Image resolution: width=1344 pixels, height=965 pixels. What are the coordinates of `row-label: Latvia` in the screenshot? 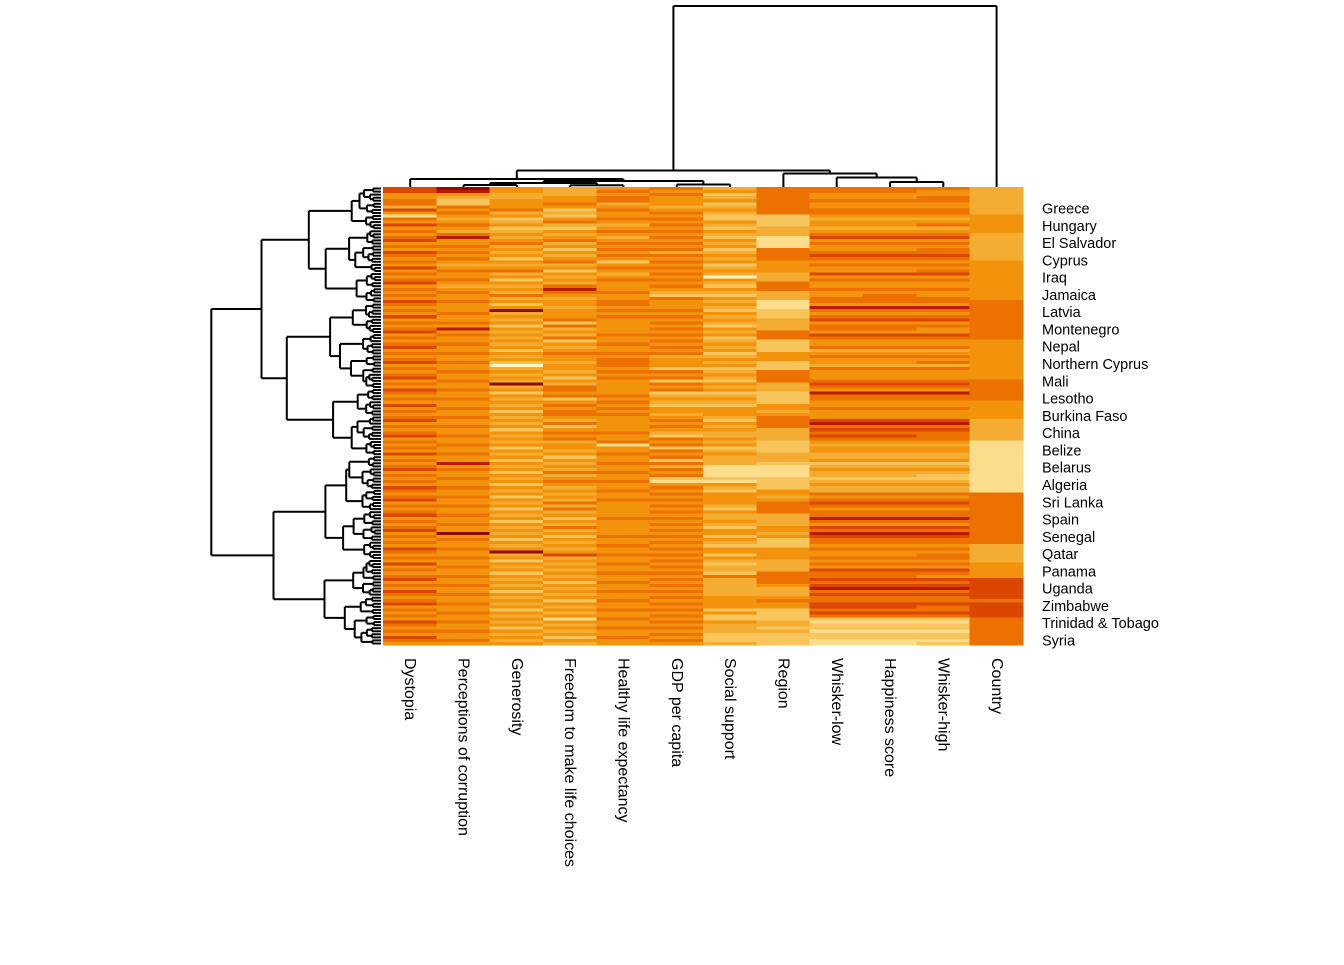 It's located at (1062, 313).